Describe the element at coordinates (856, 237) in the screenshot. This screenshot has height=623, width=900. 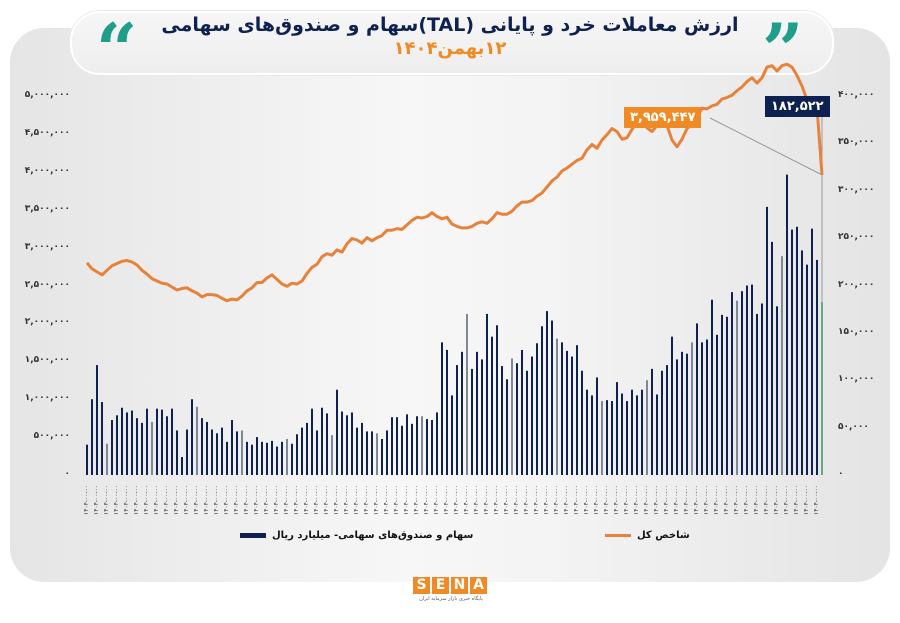
I see `right-axis-tick: ۲۵۰,۰۰۰` at that location.